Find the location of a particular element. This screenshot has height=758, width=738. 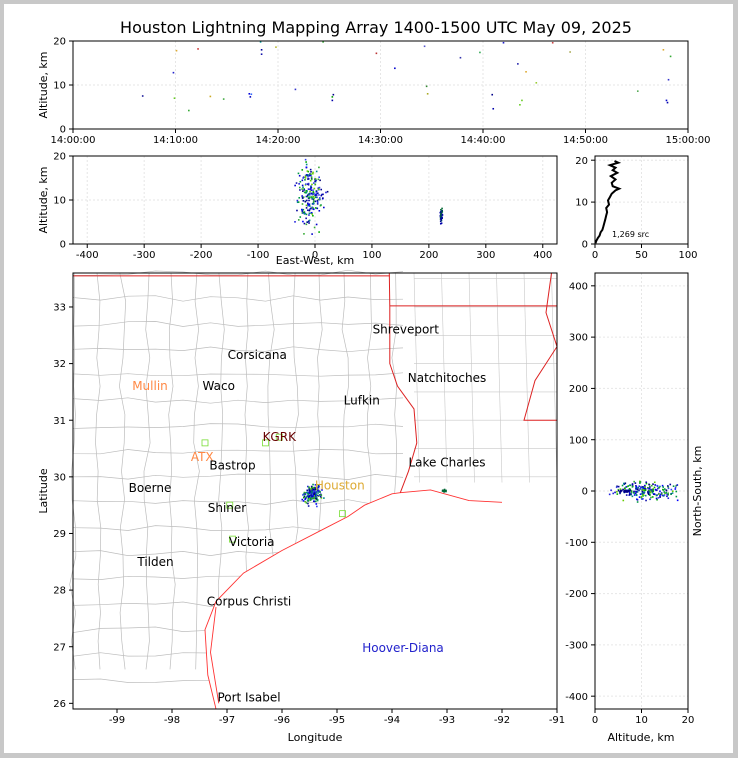

source-histogram-panel: 0 50 100 0 10 20 1,269 src is located at coordinates (636, 208).